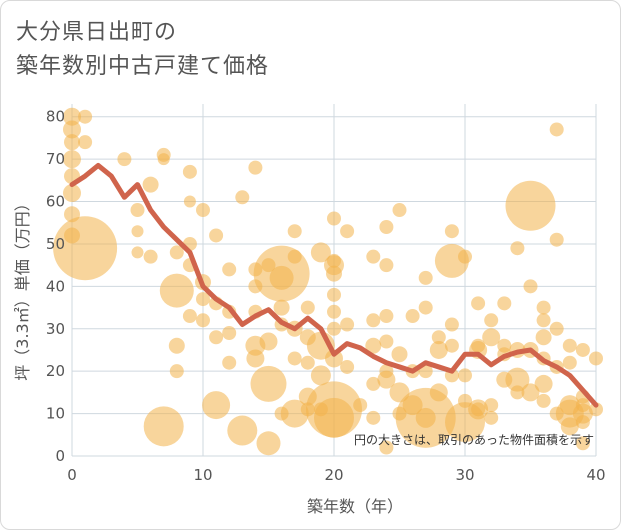 Image resolution: width=621 pixels, height=530 pixels. I want to click on y-tick-label: 0, so click(60, 456).